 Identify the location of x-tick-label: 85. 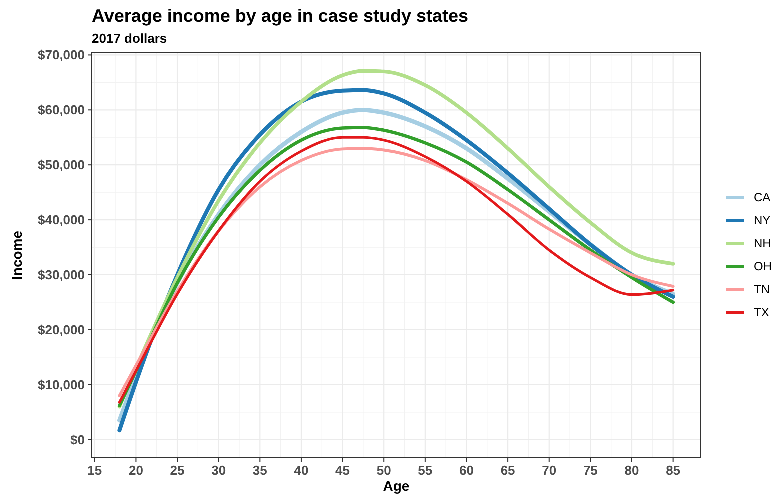
(673, 470).